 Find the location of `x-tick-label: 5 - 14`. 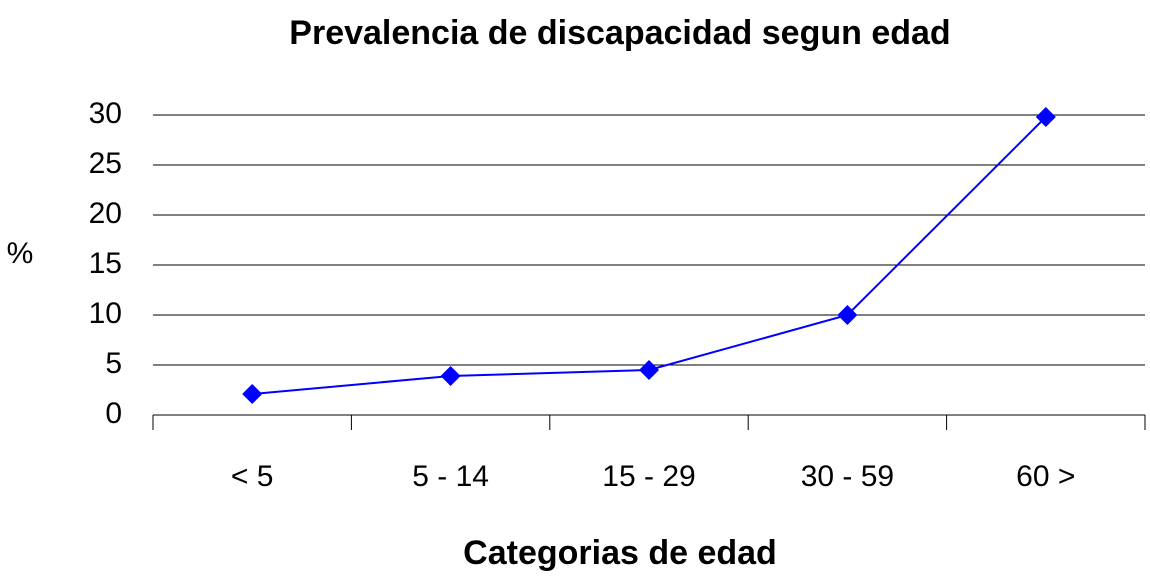

x-tick-label: 5 - 14 is located at coordinates (450, 476).